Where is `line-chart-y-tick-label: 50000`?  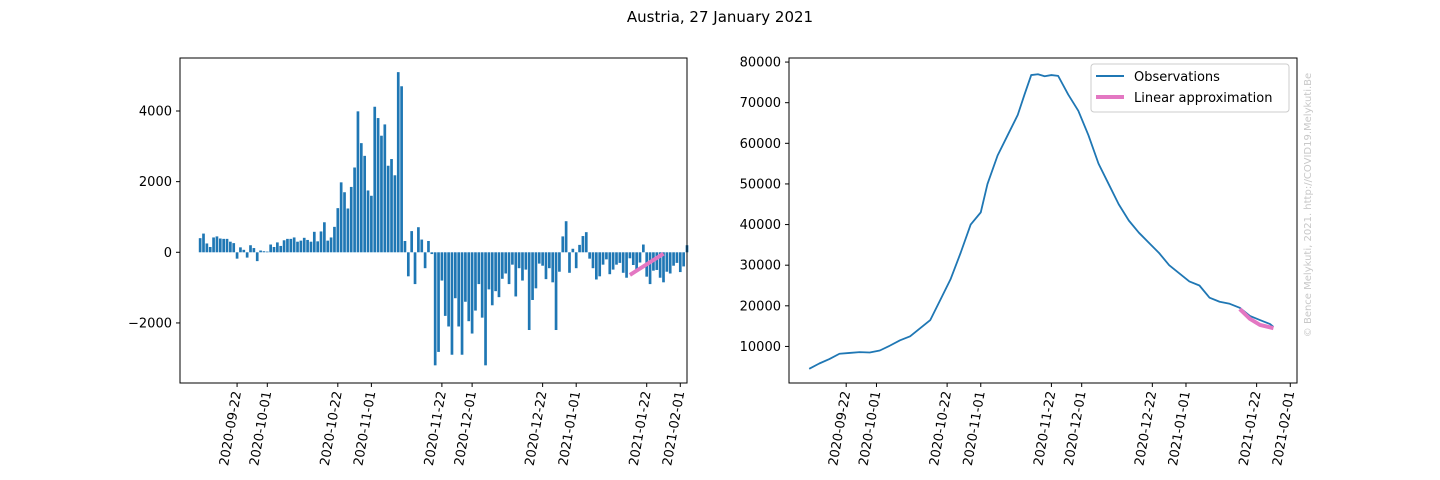 line-chart-y-tick-label: 50000 is located at coordinates (760, 184).